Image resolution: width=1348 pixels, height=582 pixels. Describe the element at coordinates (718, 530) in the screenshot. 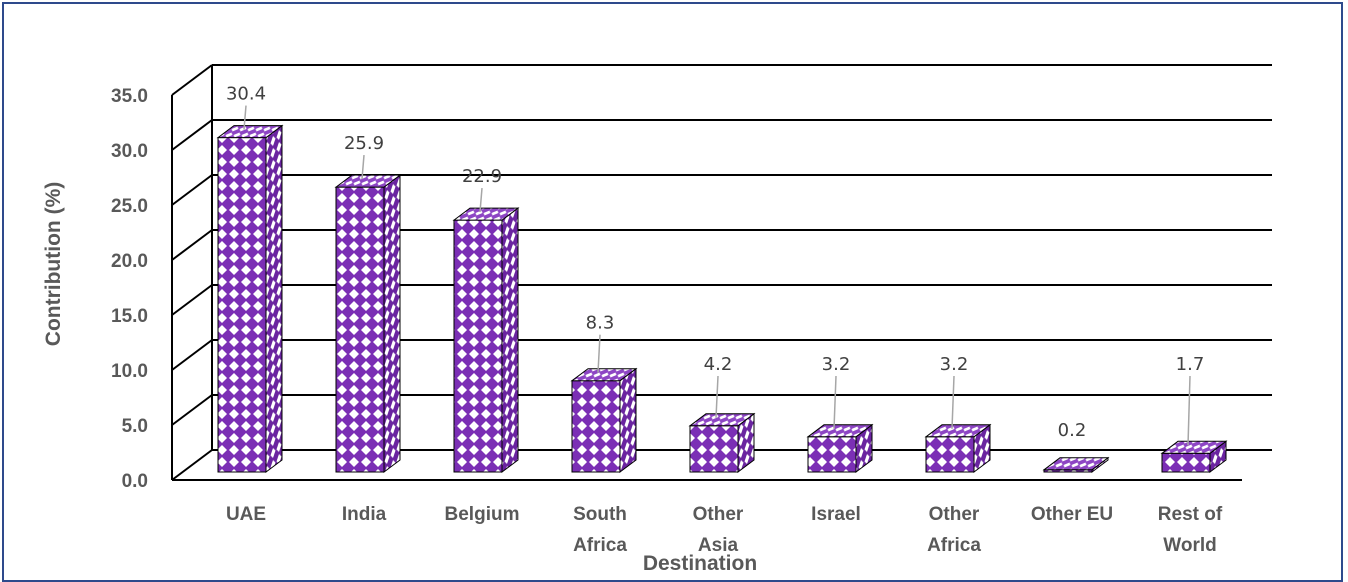

I see `x-tick-label: Other Asia` at that location.